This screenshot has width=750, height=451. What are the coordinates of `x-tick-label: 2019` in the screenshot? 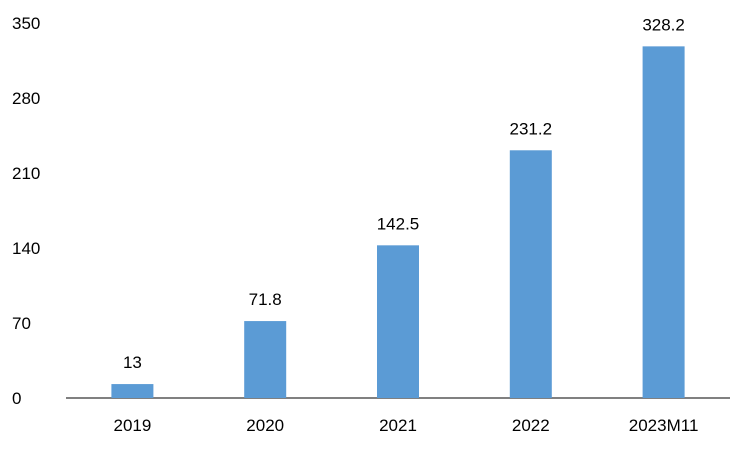 It's located at (132, 425).